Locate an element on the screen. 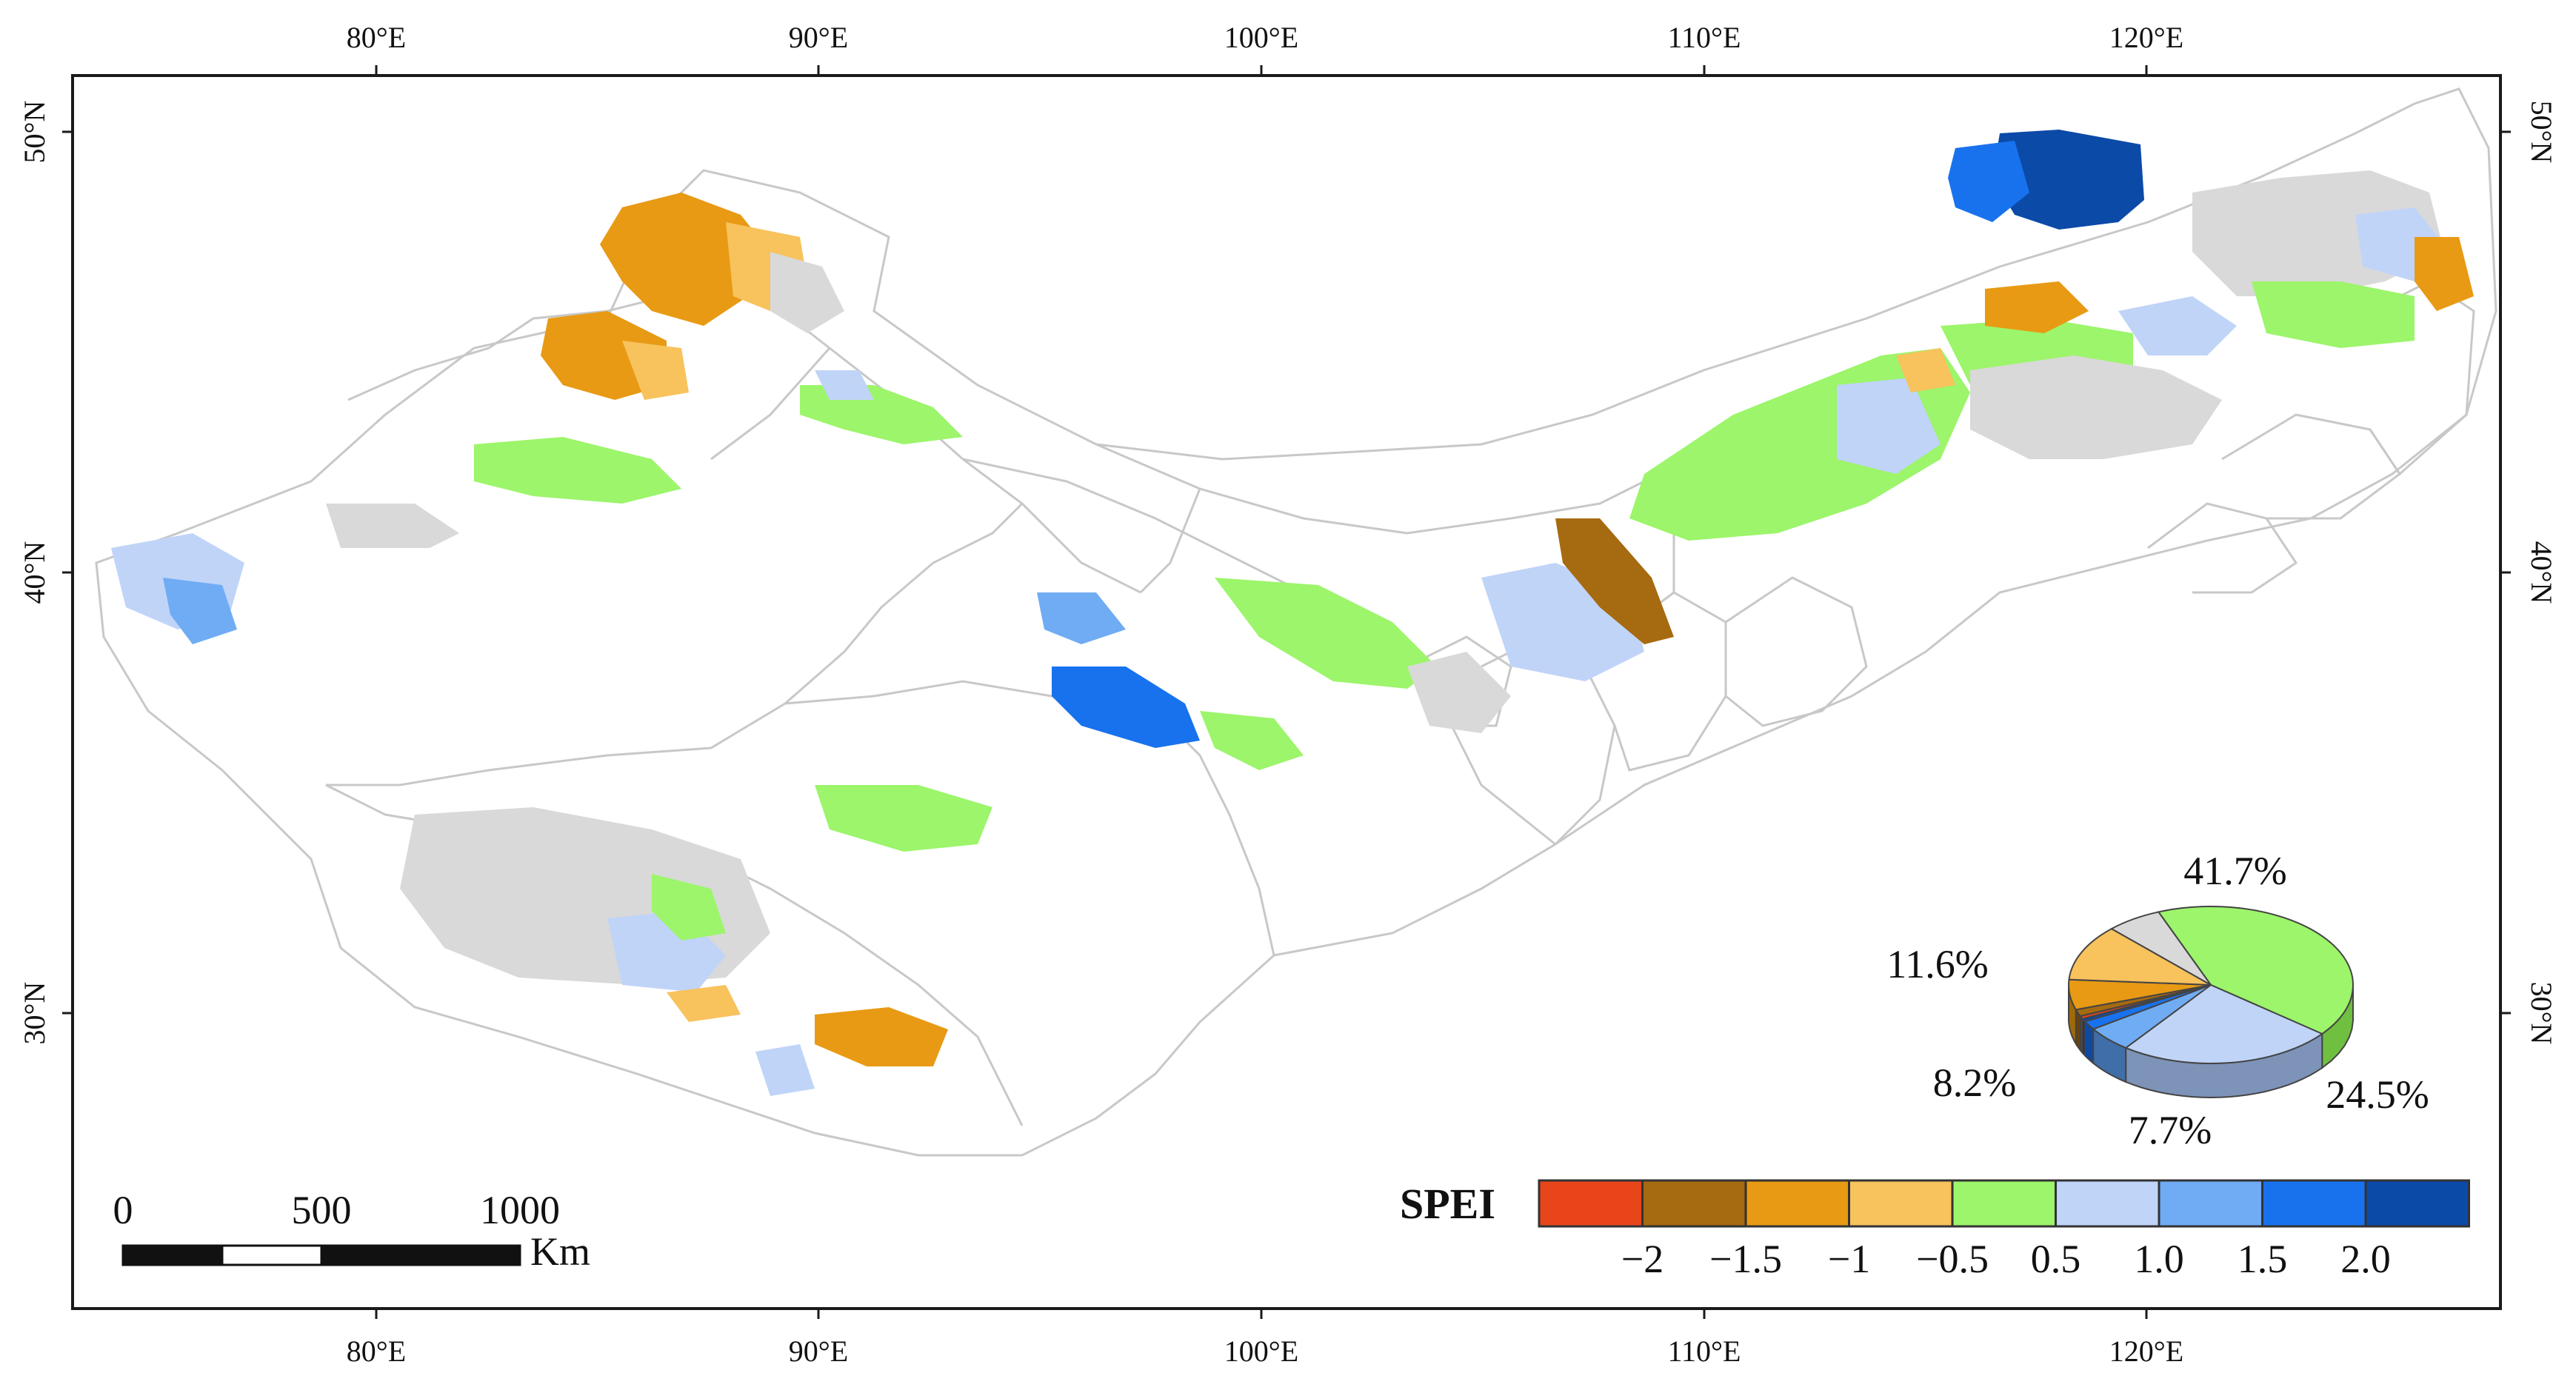 The image size is (2576, 1393). legend-color-boxes is located at coordinates (2004, 1203).